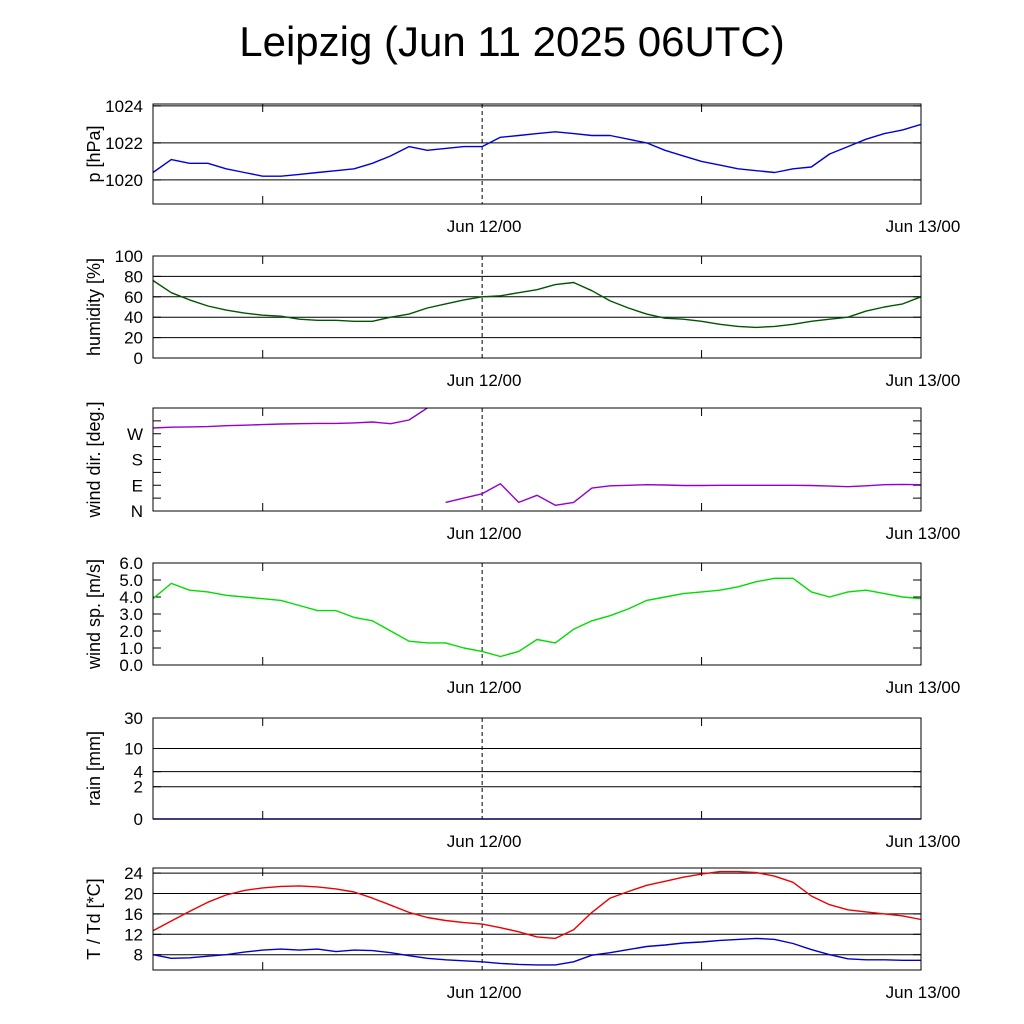 The width and height of the screenshot is (1024, 1024). I want to click on y-axis-label: humidity [%], so click(94, 307).